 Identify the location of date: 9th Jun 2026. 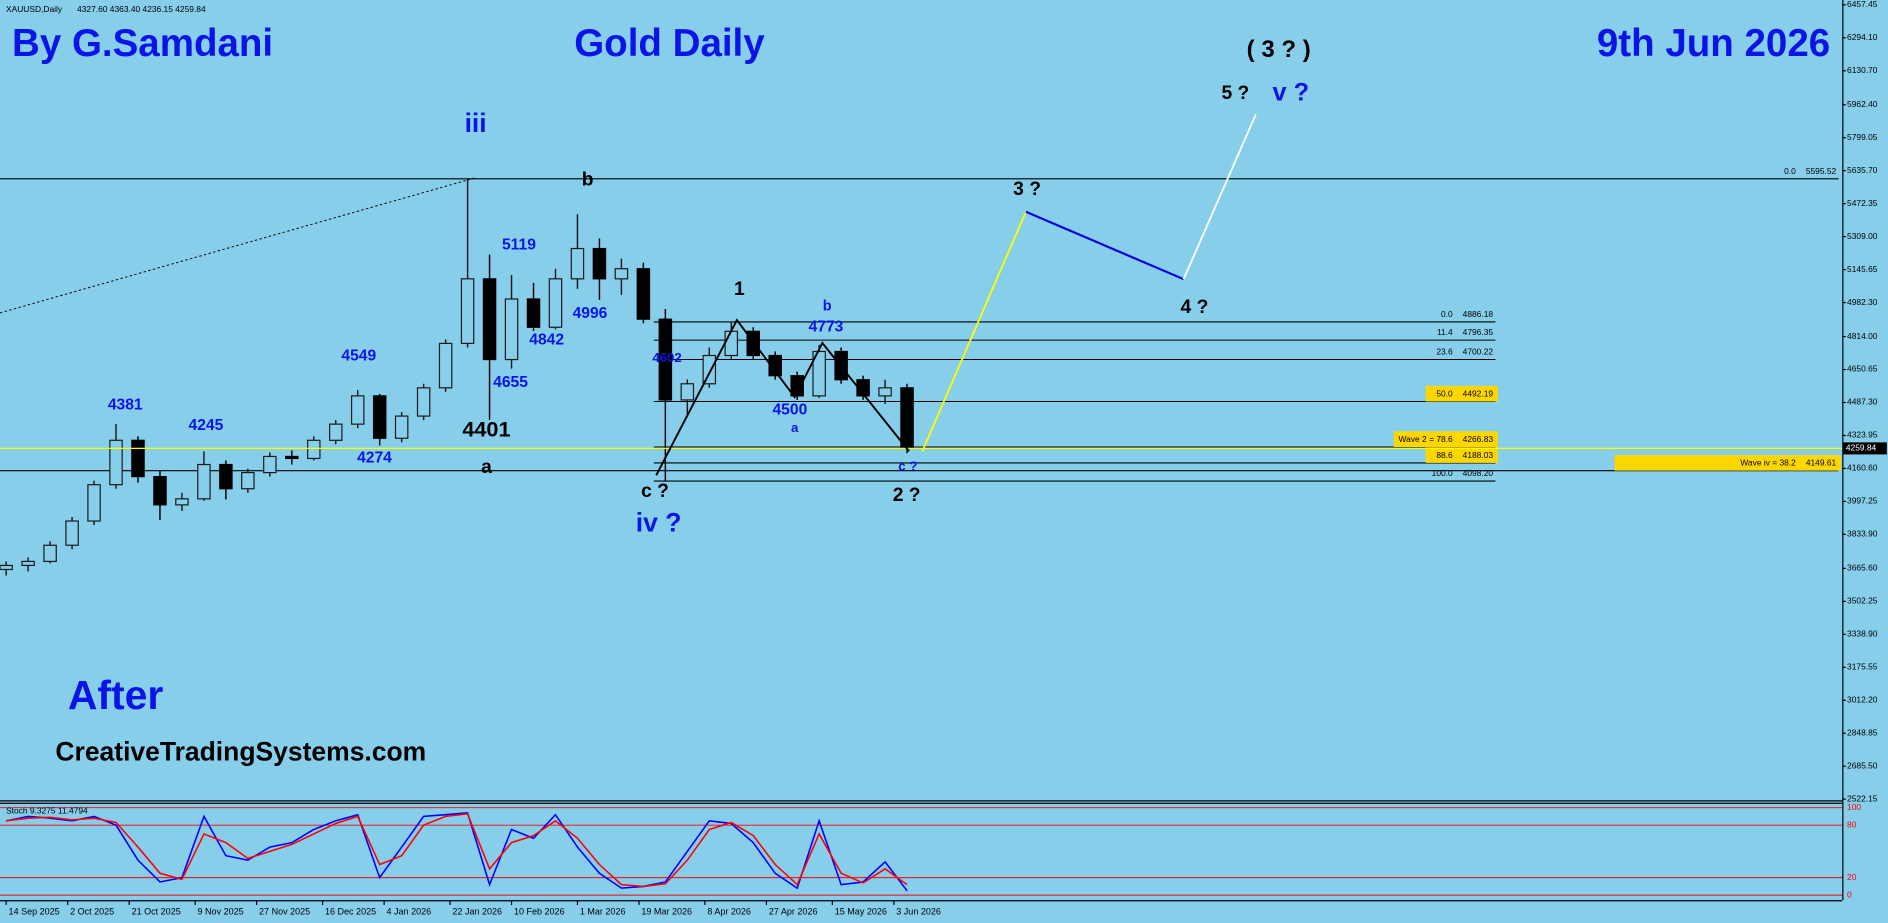
(1713, 43).